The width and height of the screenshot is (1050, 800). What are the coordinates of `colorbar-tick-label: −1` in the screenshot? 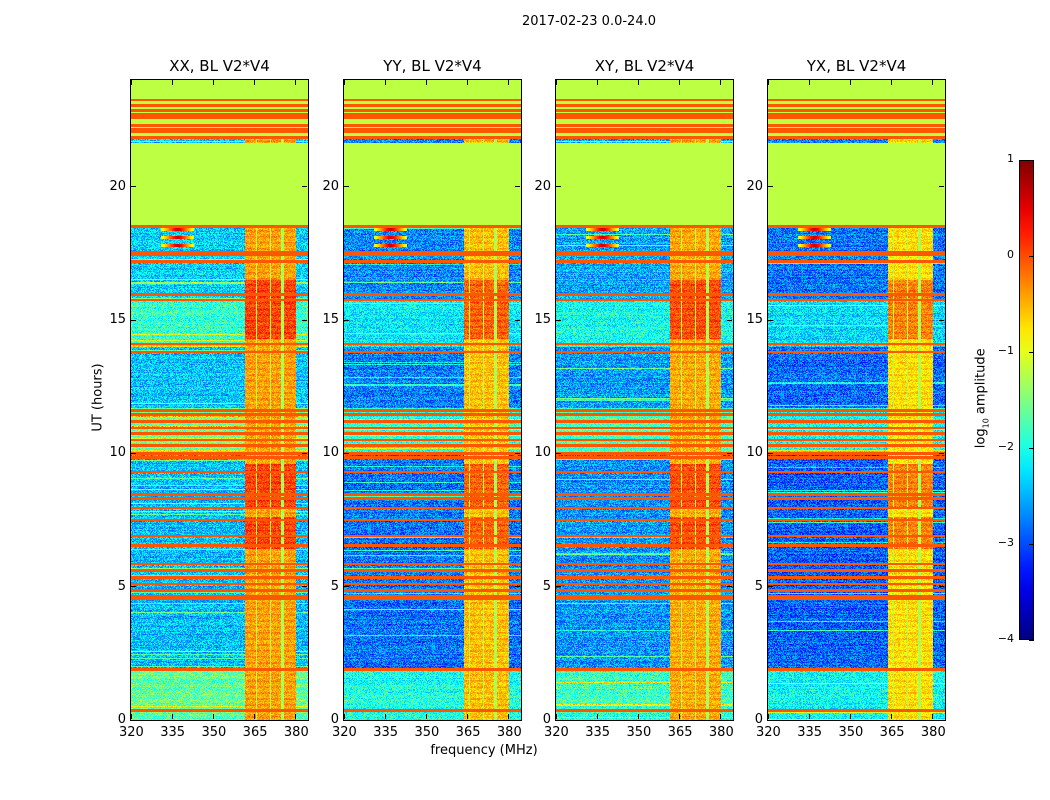 It's located at (1005, 350).